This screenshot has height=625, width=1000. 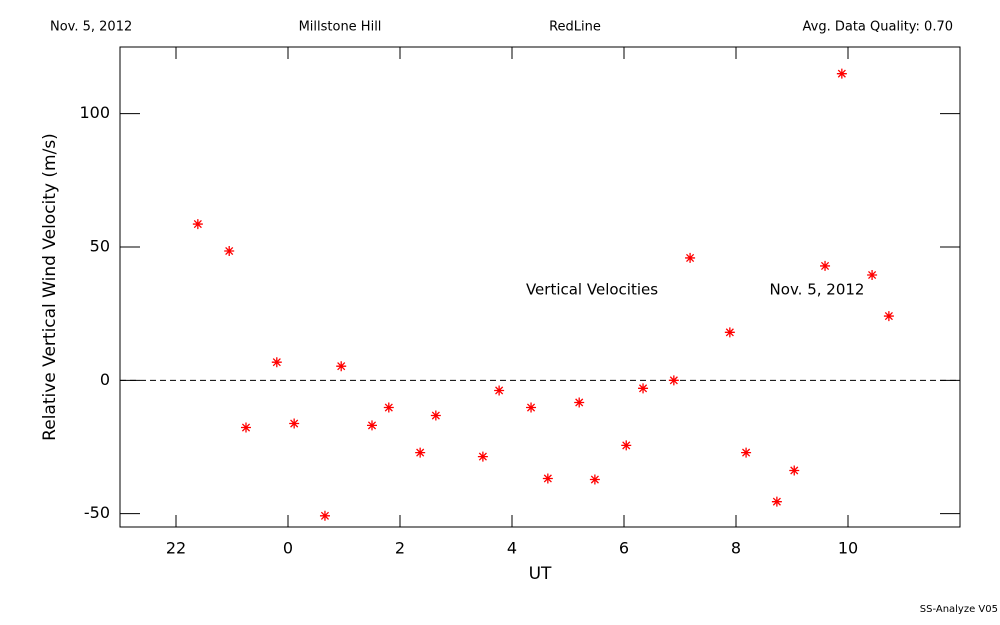 What do you see at coordinates (959, 609) in the screenshot?
I see `footer: SS-Analyze V05` at bounding box center [959, 609].